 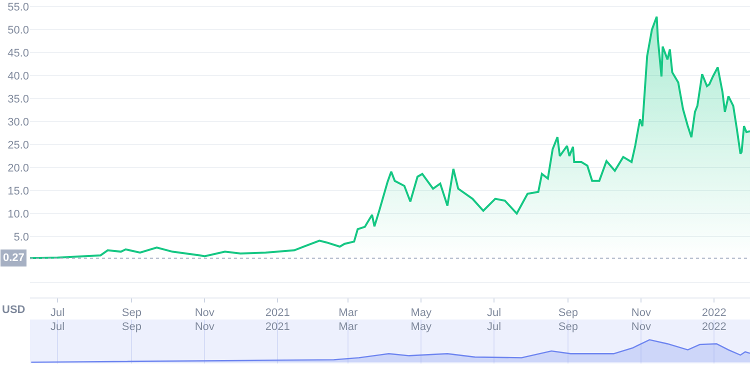 What do you see at coordinates (18, 168) in the screenshot?
I see `y-tick-label: 20.0` at bounding box center [18, 168].